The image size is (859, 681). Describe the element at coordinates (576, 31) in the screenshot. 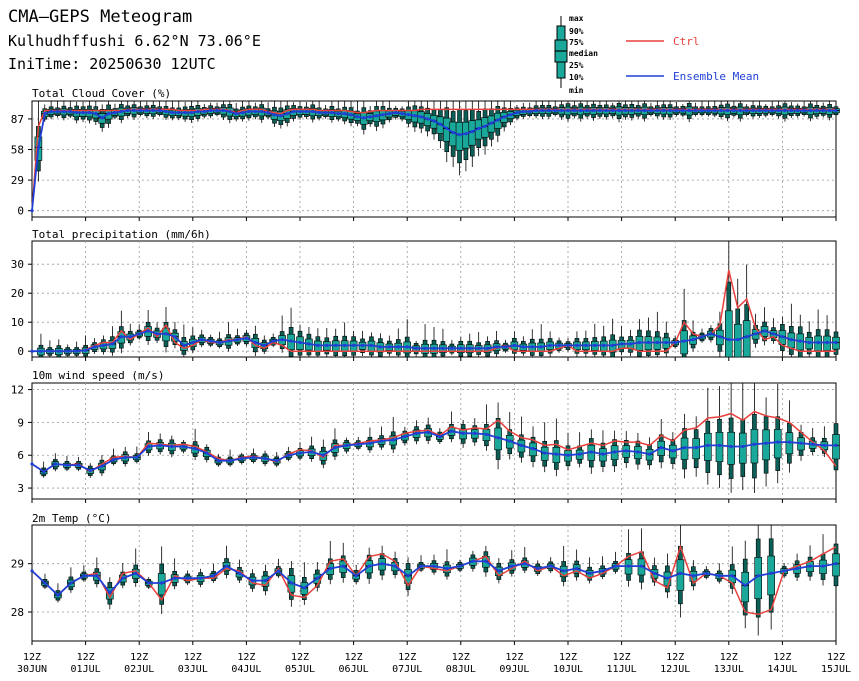

I see `legend-box-label-1: 90%` at that location.